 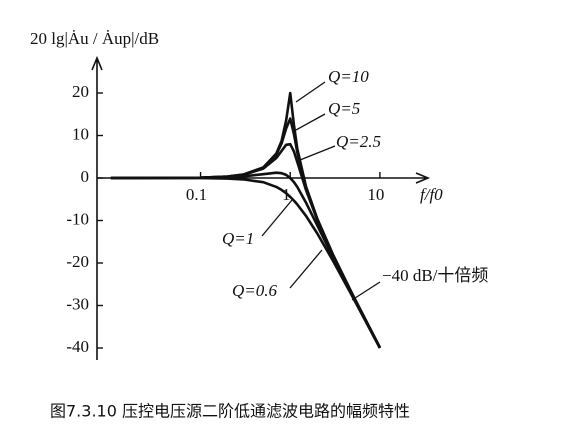 I want to click on y-axis, so click(x=97, y=207).